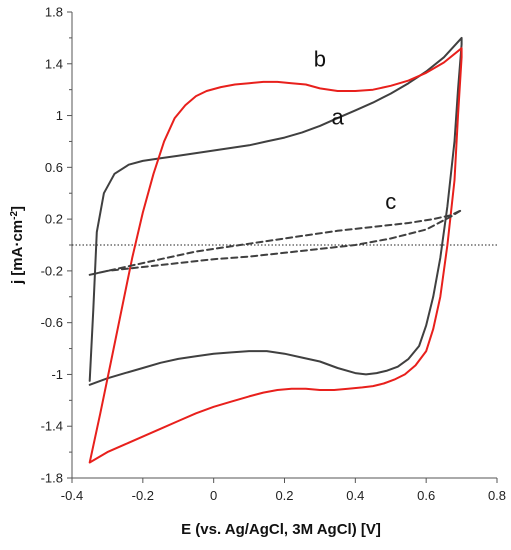 This screenshot has height=550, width=511. Describe the element at coordinates (52, 270) in the screenshot. I see `y-tick-label: -0.2` at that location.